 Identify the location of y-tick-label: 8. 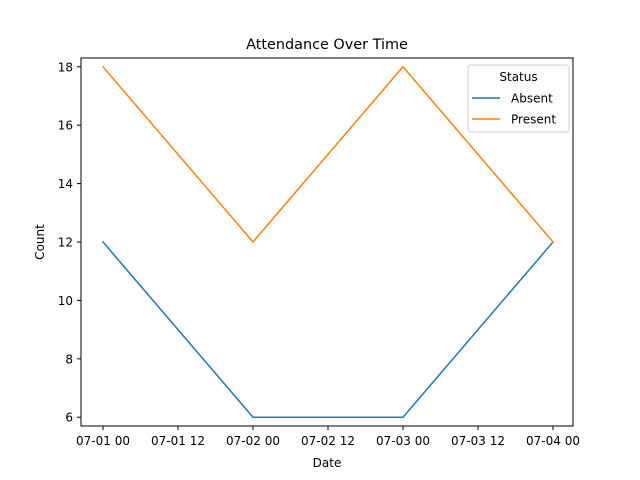
(69, 359).